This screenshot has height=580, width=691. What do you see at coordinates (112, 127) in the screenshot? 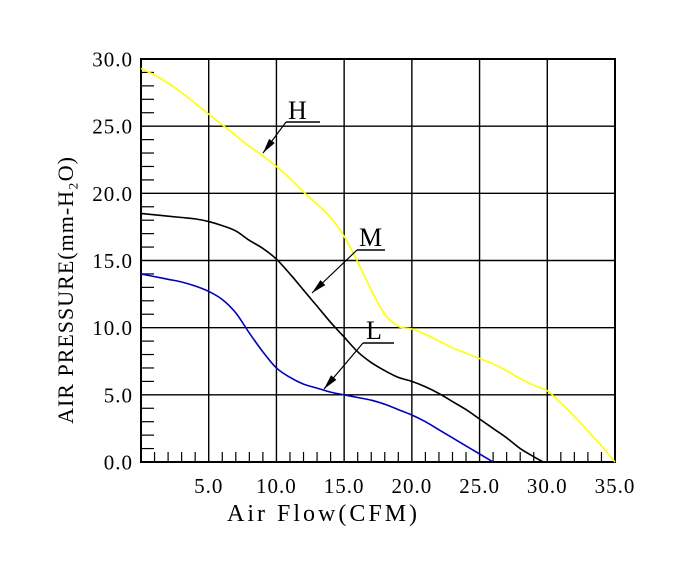
I see `y-tick-label-25.0: 25.0` at bounding box center [112, 127].